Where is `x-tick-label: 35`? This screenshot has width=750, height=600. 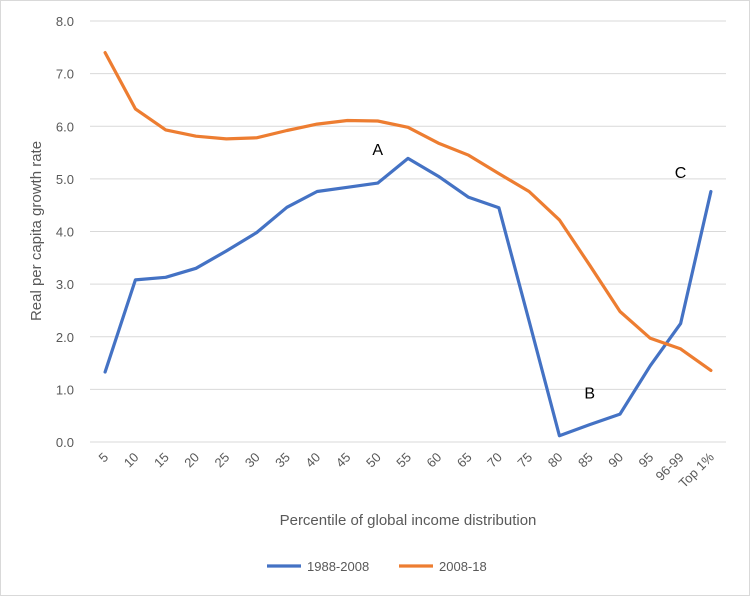 x-tick-label: 35 is located at coordinates (282, 460).